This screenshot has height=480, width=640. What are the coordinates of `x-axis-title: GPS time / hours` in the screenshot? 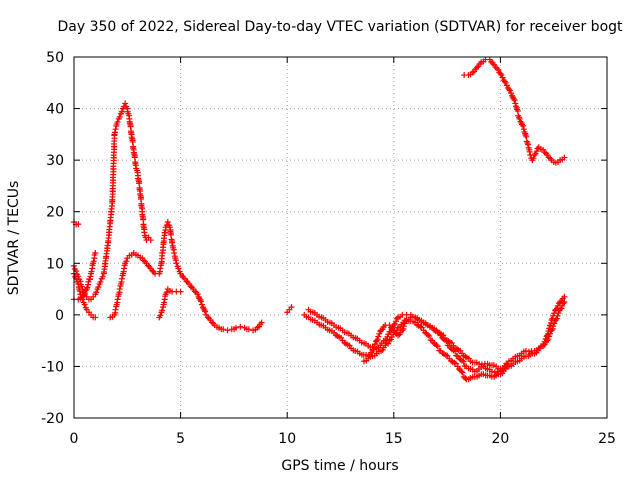 It's located at (339, 466).